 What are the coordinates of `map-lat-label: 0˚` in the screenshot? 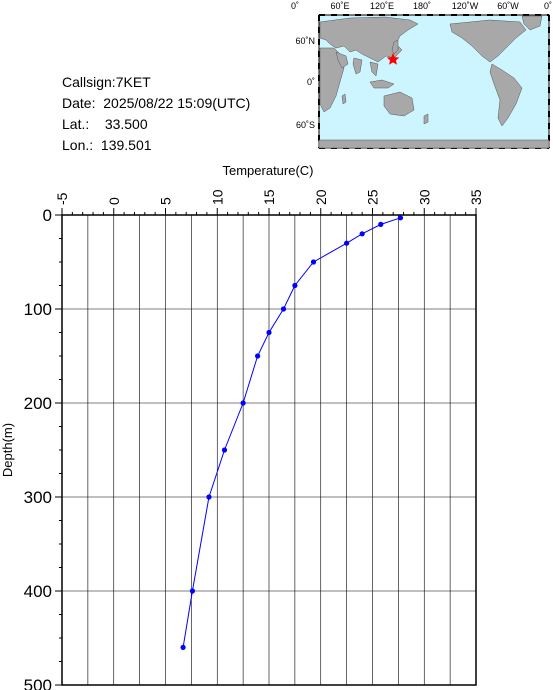 It's located at (311, 82).